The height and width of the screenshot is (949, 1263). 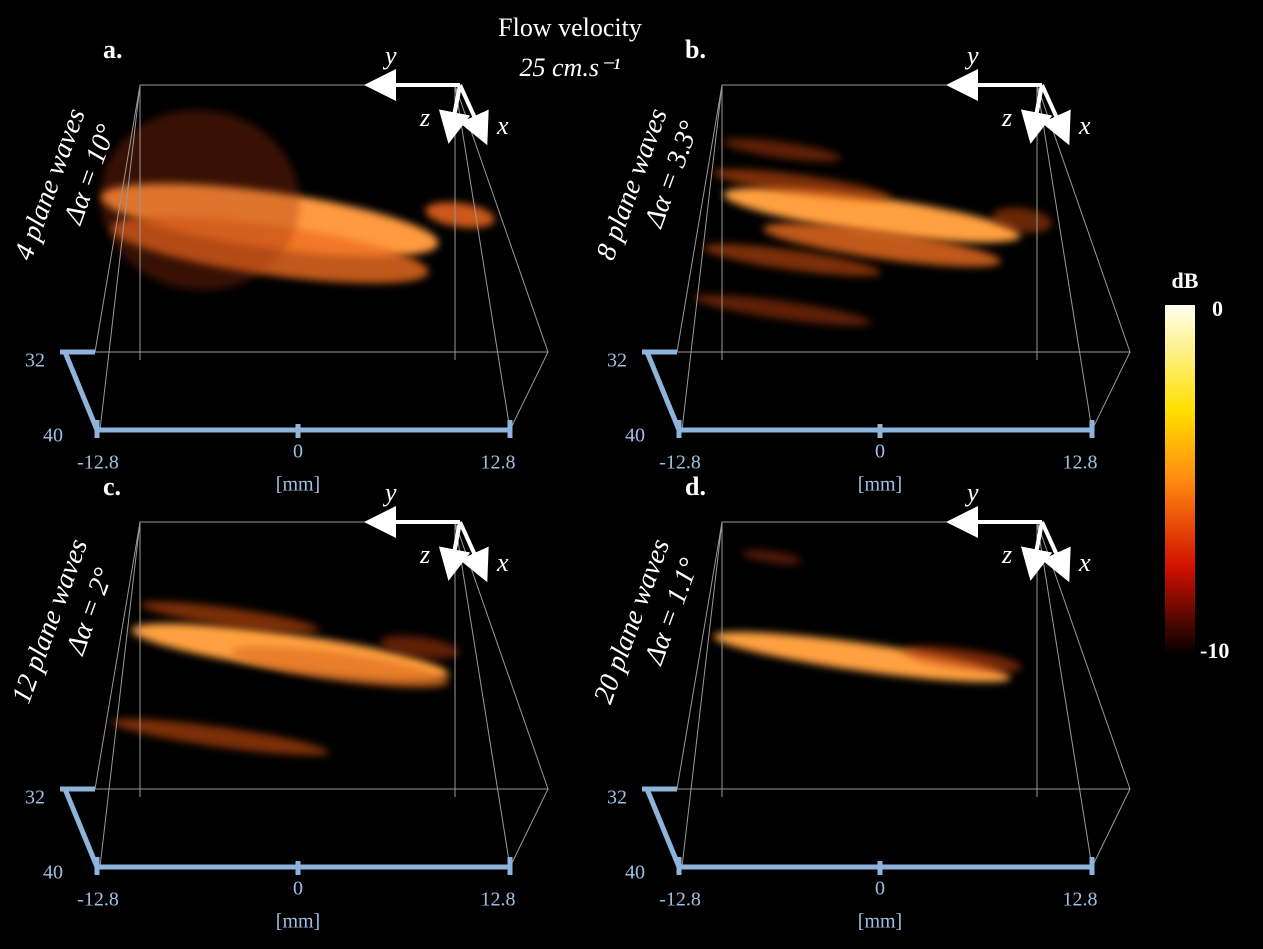 I want to click on colorbar-label: dB, so click(x=1185, y=280).